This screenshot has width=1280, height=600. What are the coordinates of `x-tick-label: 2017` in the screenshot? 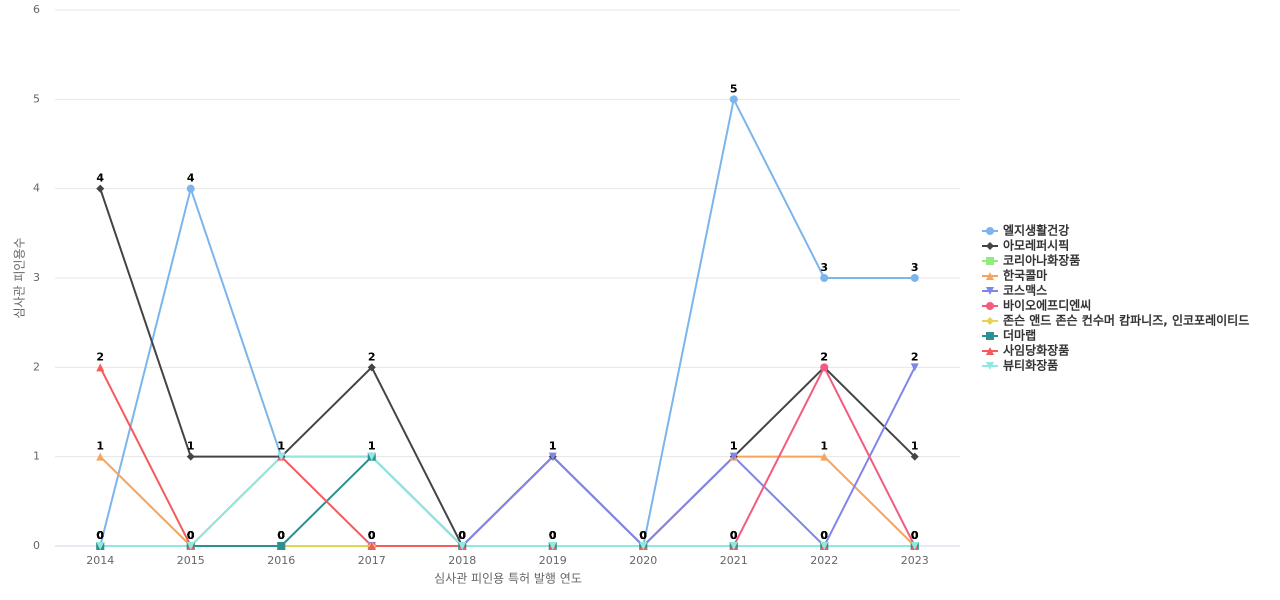 It's located at (372, 560).